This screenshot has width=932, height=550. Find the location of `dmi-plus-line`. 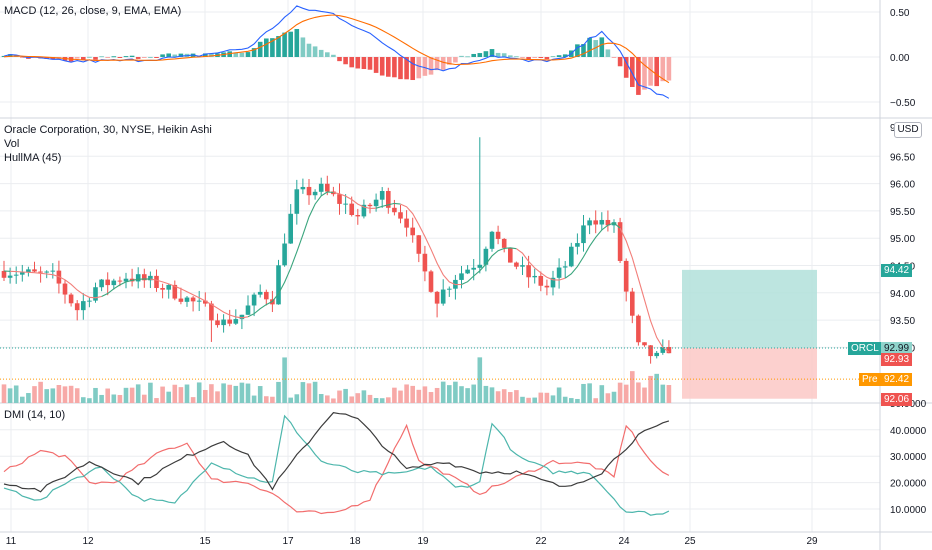

dmi-plus-line is located at coordinates (336, 465).